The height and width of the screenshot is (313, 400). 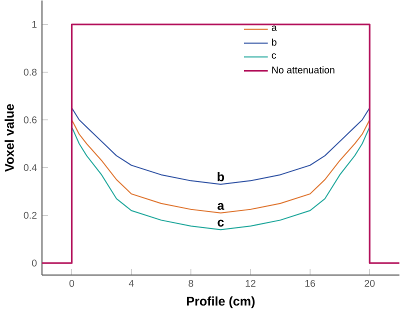 What do you see at coordinates (34, 263) in the screenshot?
I see `y-tick-label: 0` at bounding box center [34, 263].